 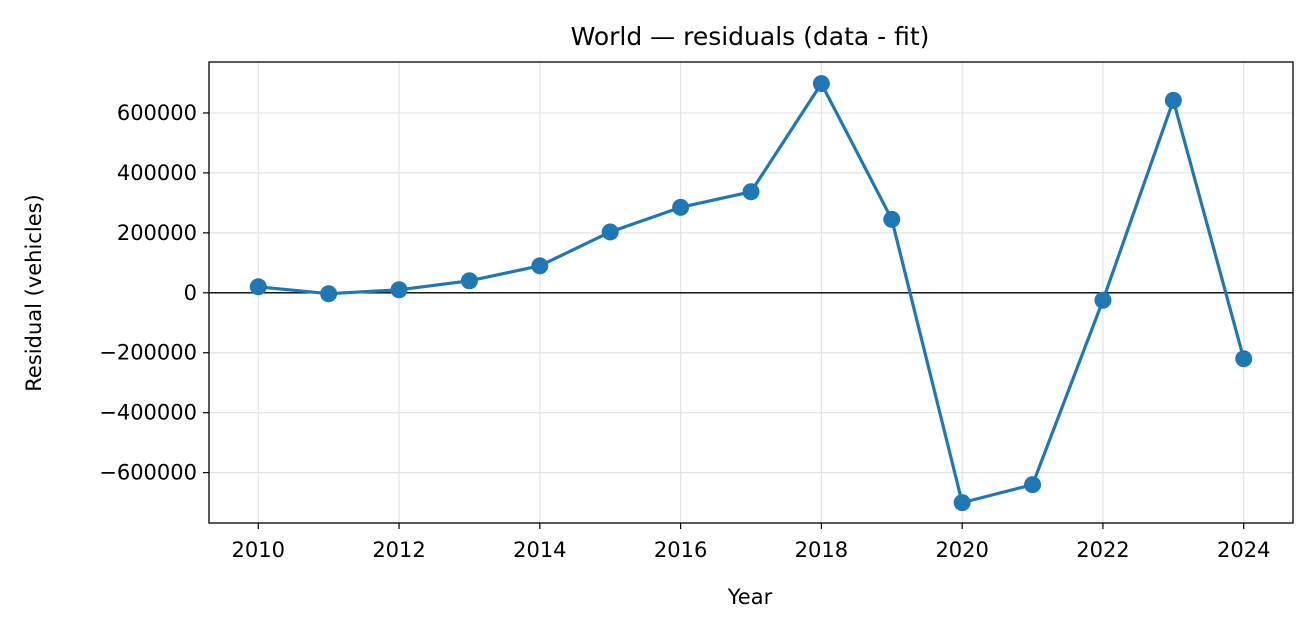 I want to click on y-axis-label: Residual (vehicles), so click(x=34, y=292).